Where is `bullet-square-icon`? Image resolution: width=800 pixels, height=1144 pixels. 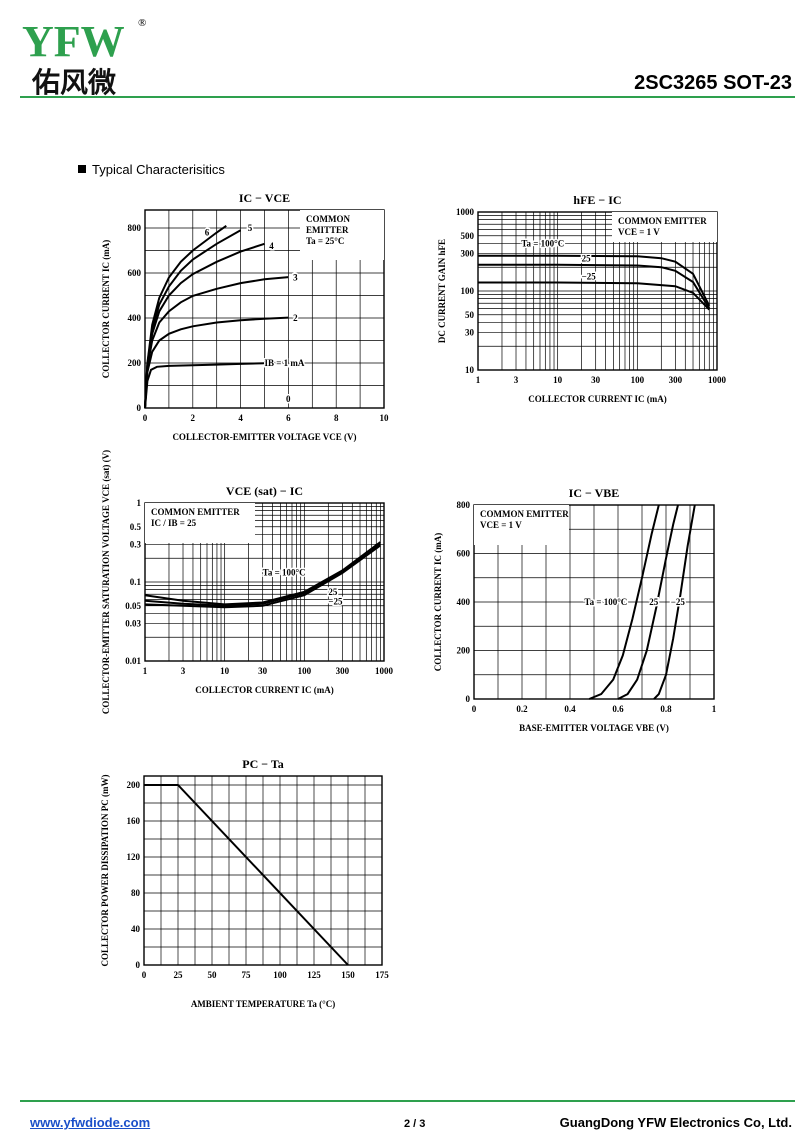 bullet-square-icon is located at coordinates (82, 169).